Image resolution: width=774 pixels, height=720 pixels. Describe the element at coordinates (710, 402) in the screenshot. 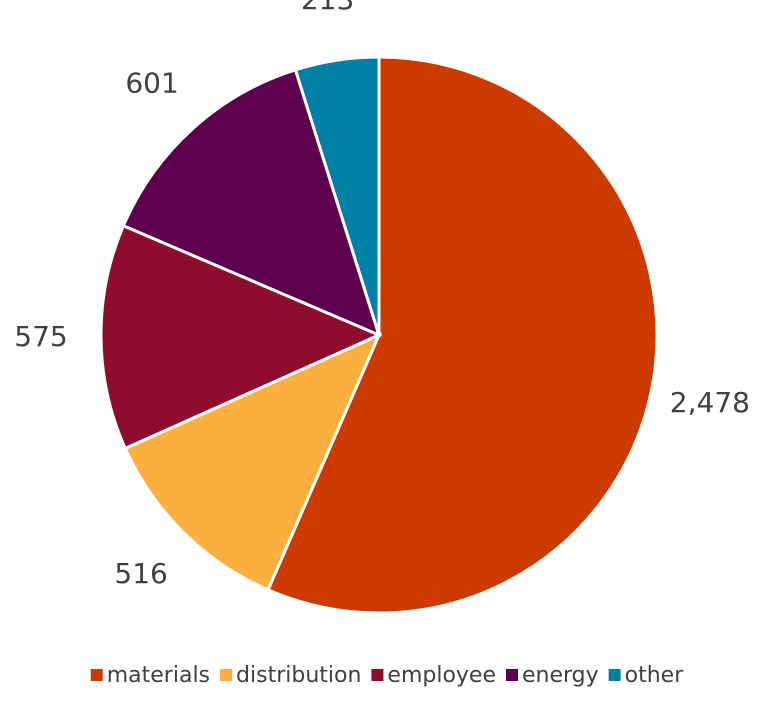

I see `data-label: 2,478` at that location.